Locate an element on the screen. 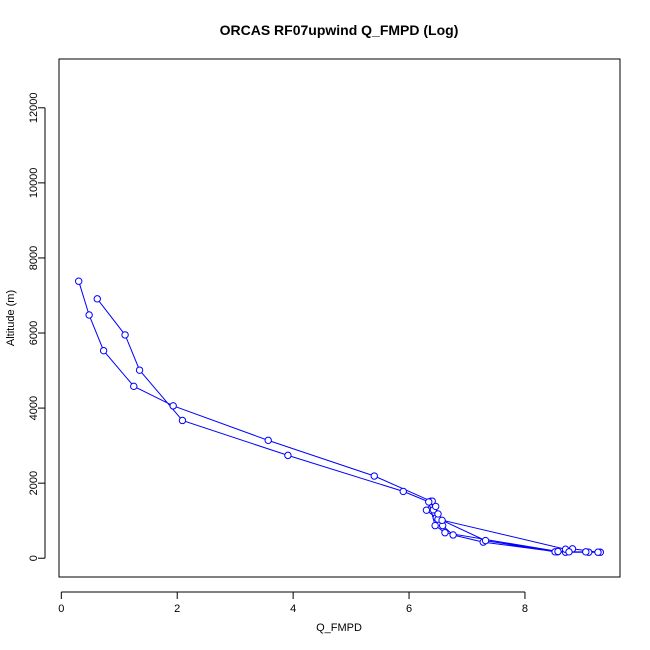 The width and height of the screenshot is (650, 650). chart-title: ORCAS RF07upwind Q_FMPD (Log) is located at coordinates (339, 30).